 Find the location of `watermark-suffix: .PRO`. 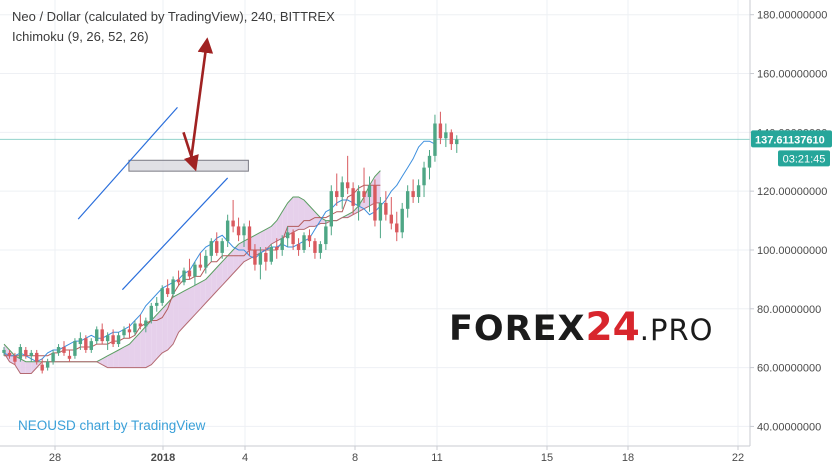

watermark-suffix: .PRO is located at coordinates (676, 330).